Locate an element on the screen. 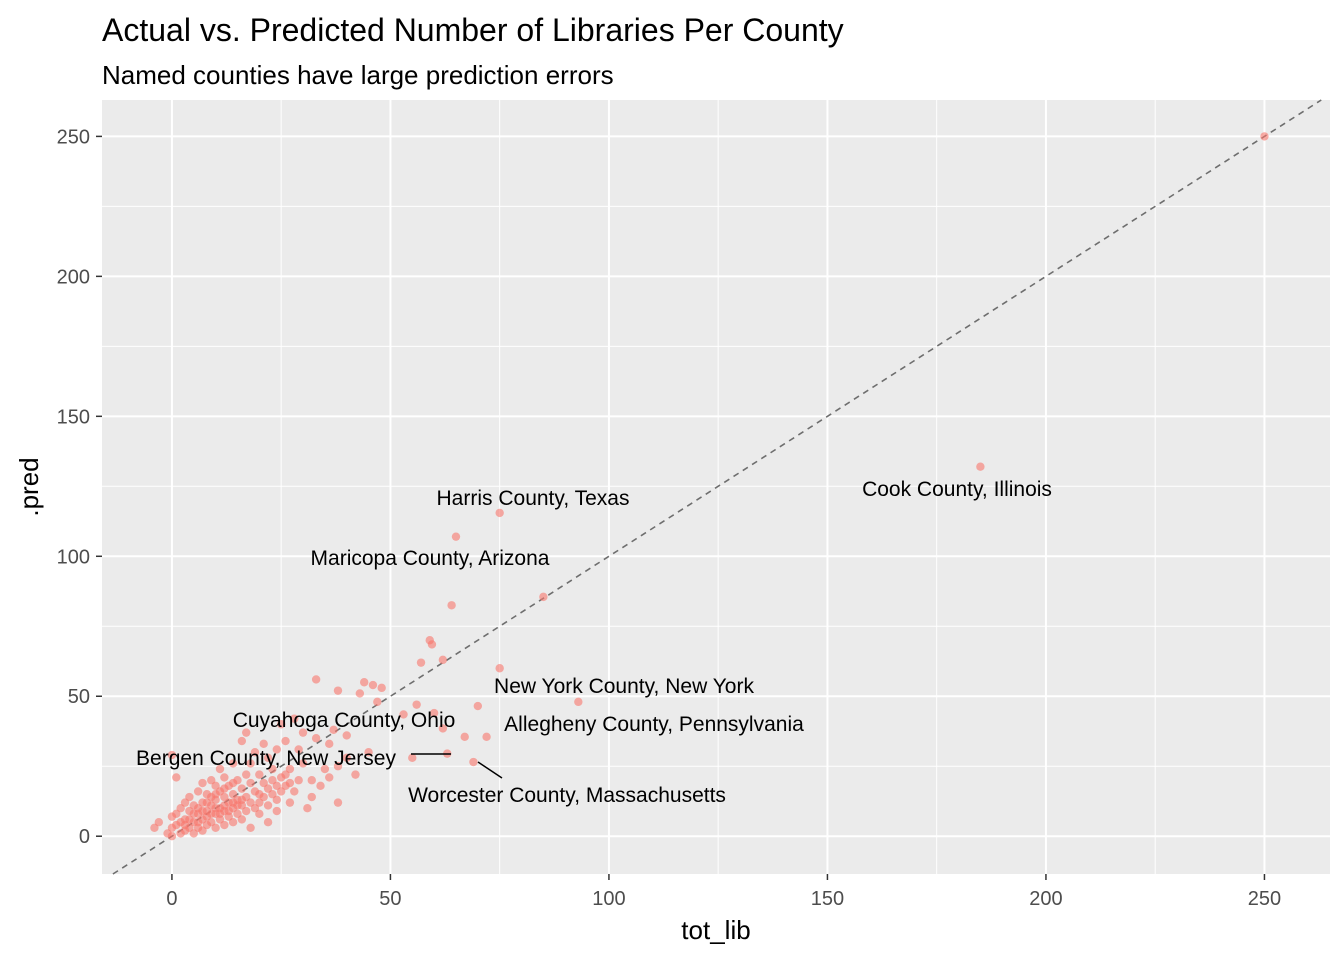 The height and width of the screenshot is (960, 1344). x-tick-label: 200 is located at coordinates (1045, 899).